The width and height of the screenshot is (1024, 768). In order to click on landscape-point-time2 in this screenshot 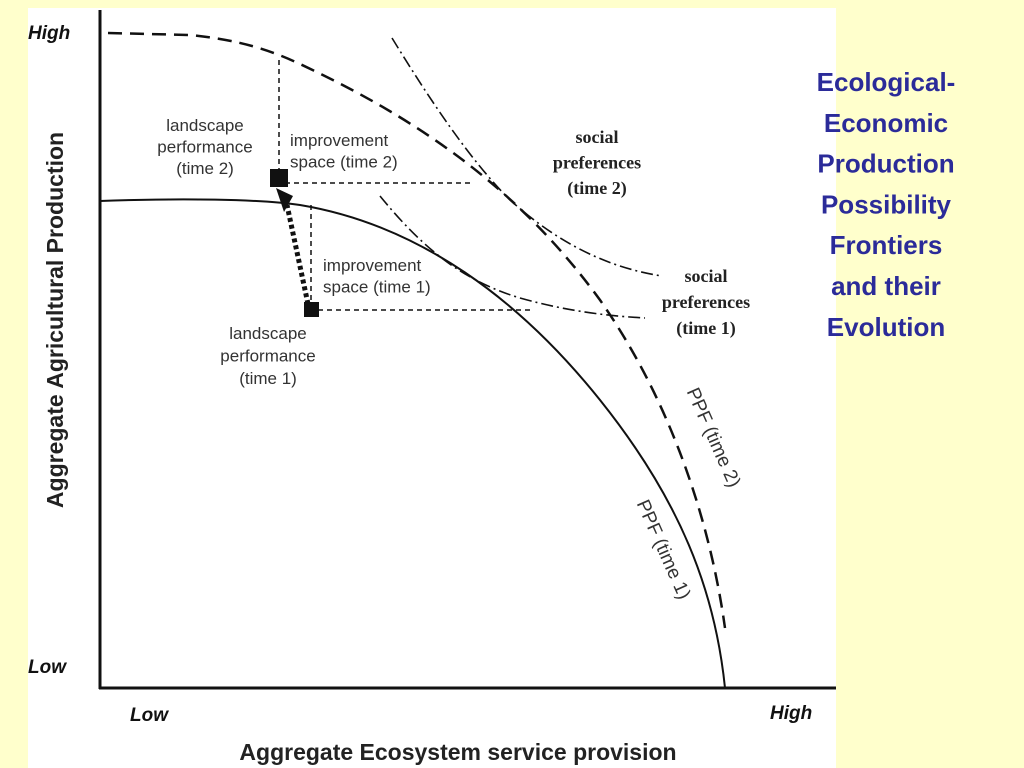, I will do `click(279, 178)`.